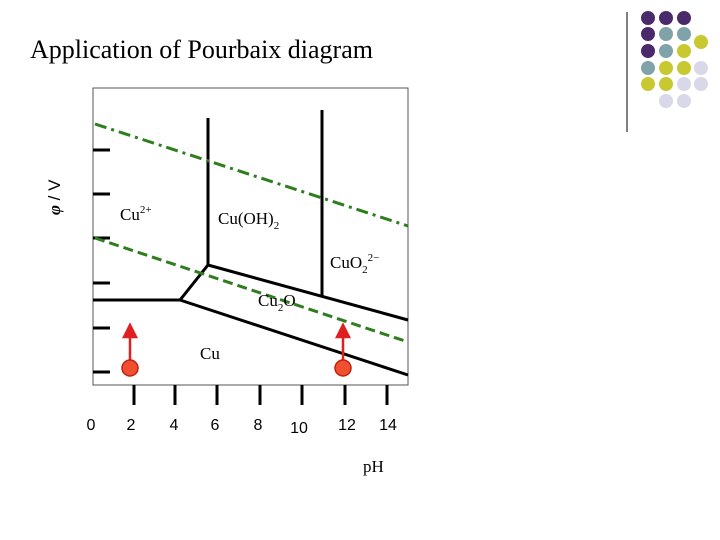 The image size is (720, 540). Describe the element at coordinates (136, 214) in the screenshot. I see `region-label: Cu2+` at that location.